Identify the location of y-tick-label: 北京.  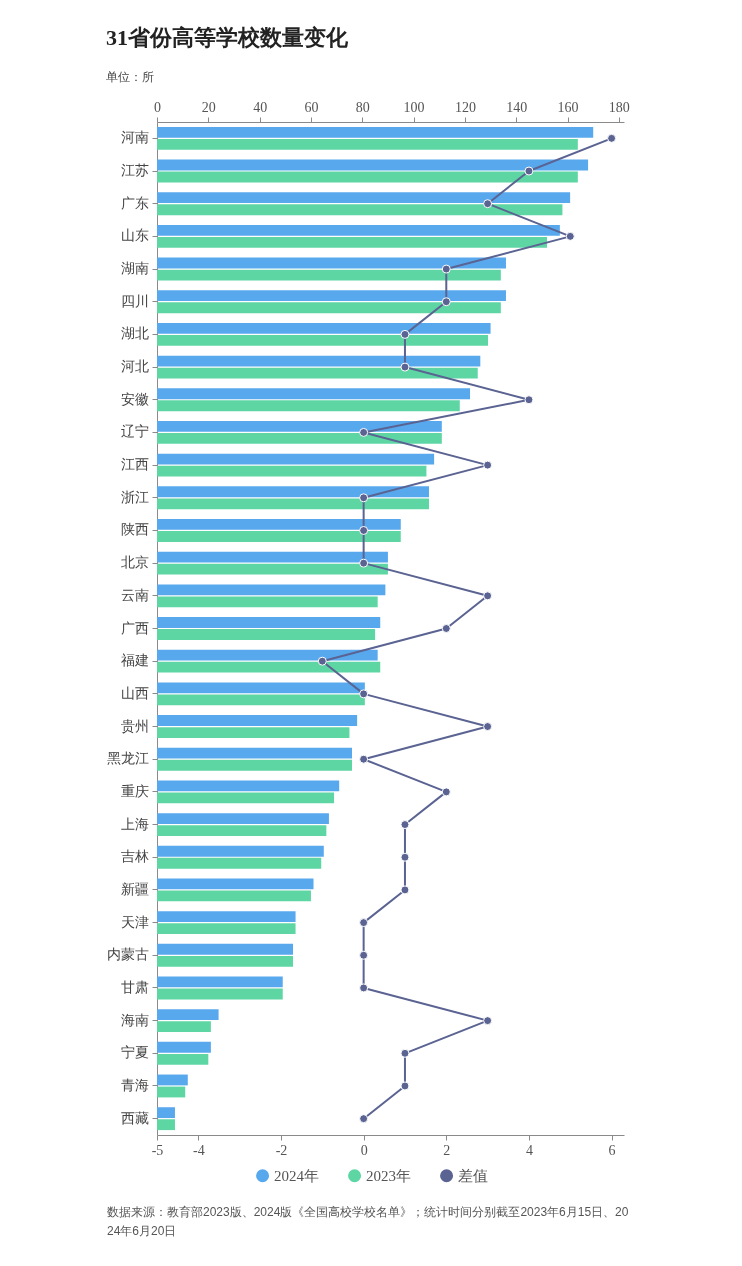
(134, 563).